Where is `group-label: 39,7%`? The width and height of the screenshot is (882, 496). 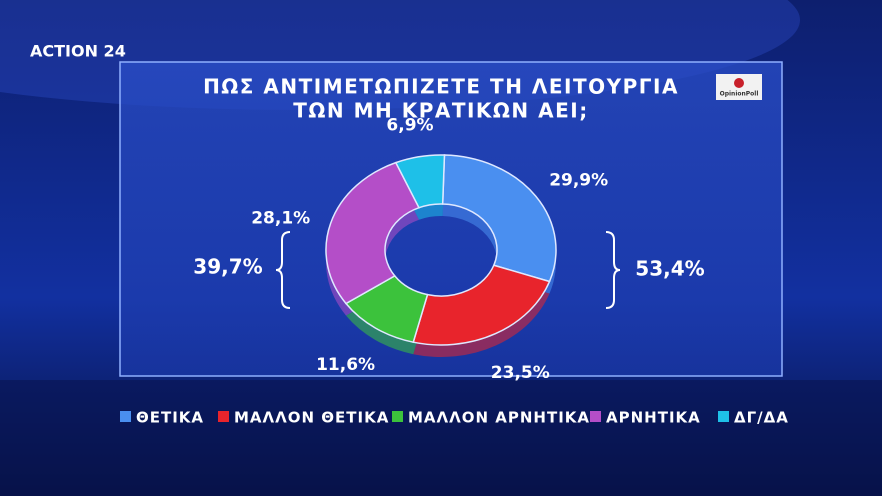 group-label: 39,7% is located at coordinates (227, 267).